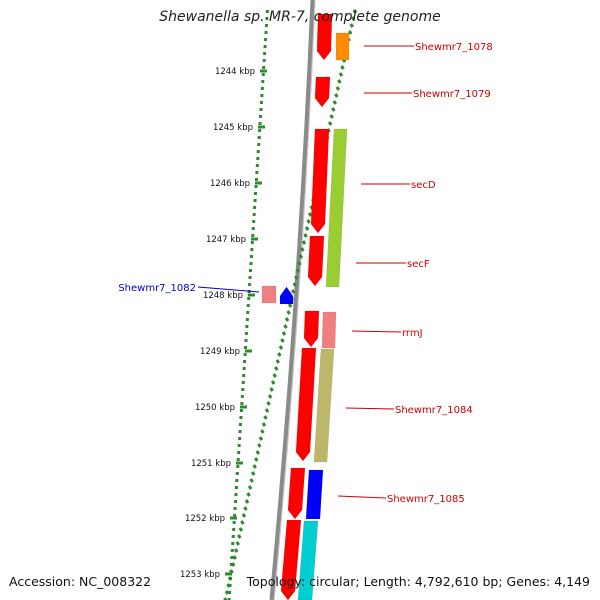  What do you see at coordinates (316, 261) in the screenshot?
I see `gene-arrow-secf` at bounding box center [316, 261].